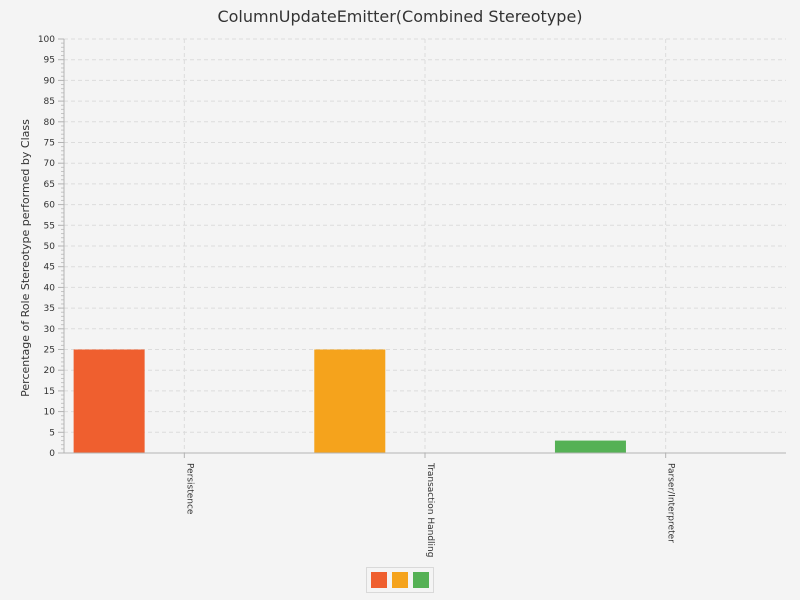  Describe the element at coordinates (46, 40) in the screenshot. I see `y-tick-label: 100` at that location.